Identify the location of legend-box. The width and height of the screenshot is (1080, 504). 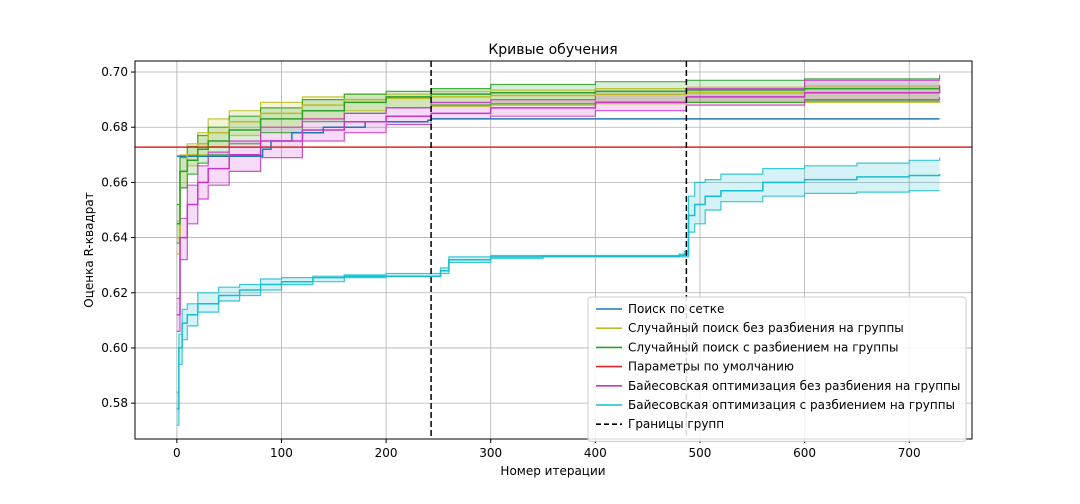
(777, 369).